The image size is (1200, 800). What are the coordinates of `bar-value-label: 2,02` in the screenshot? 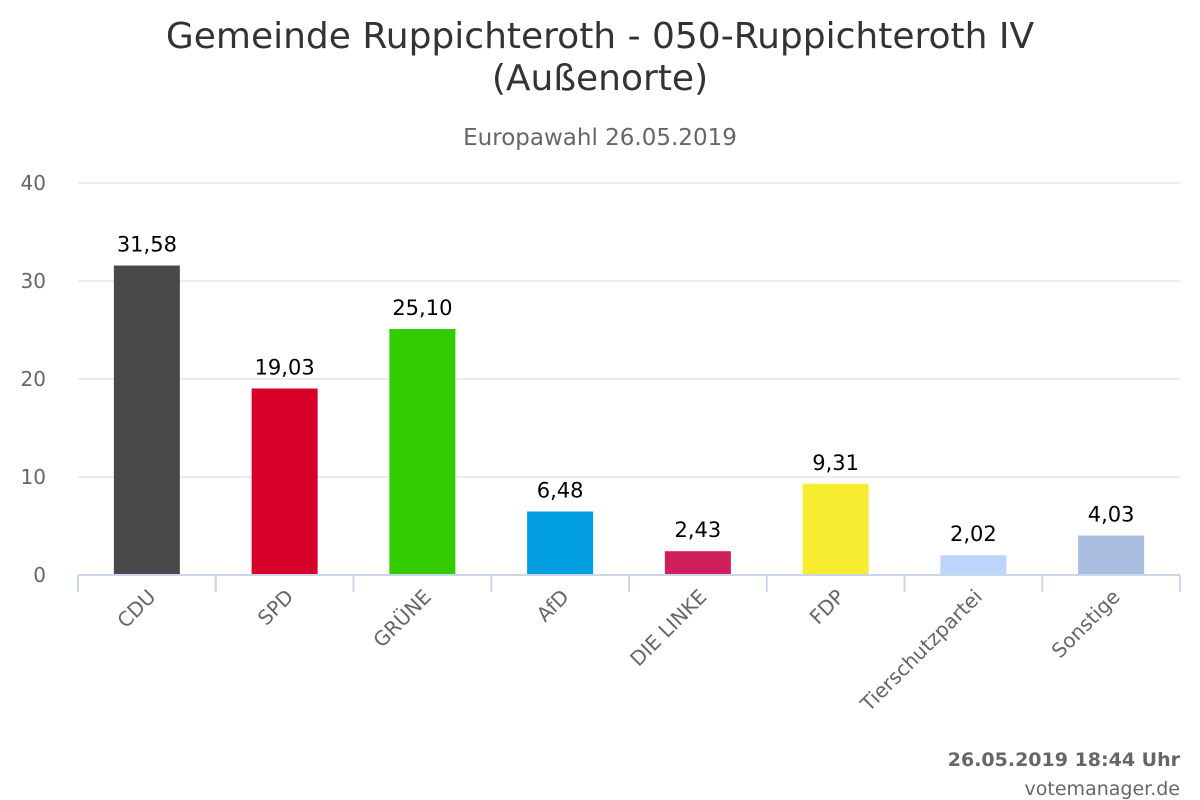 It's located at (973, 534).